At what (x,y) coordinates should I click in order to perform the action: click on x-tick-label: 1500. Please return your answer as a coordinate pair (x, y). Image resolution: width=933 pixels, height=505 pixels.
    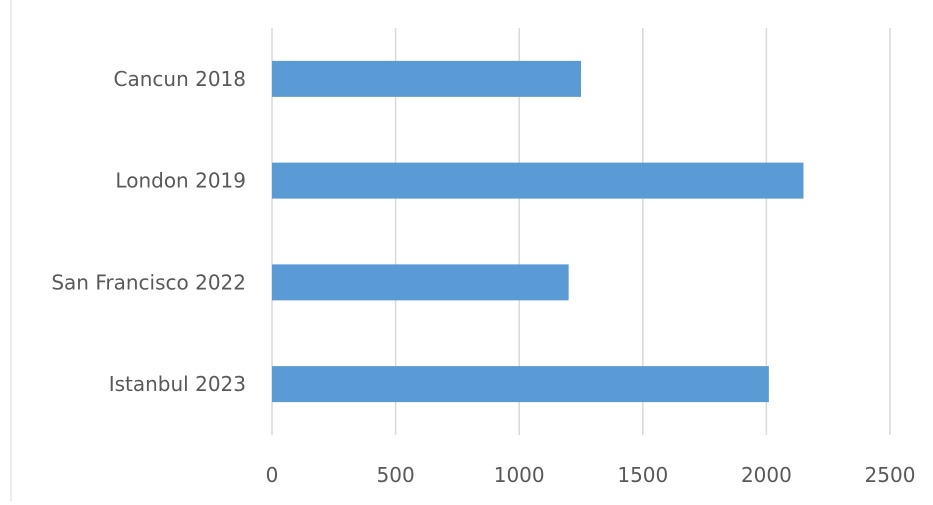
    Looking at the image, I should click on (642, 475).